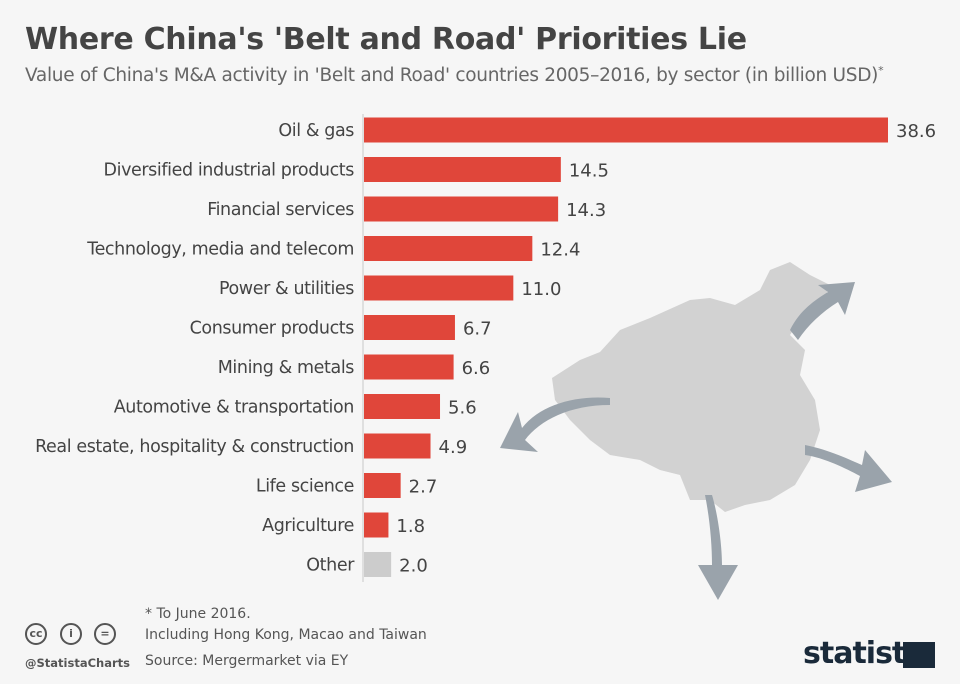  I want to click on source-note: Source: Mergermarket via EY, so click(247, 661).